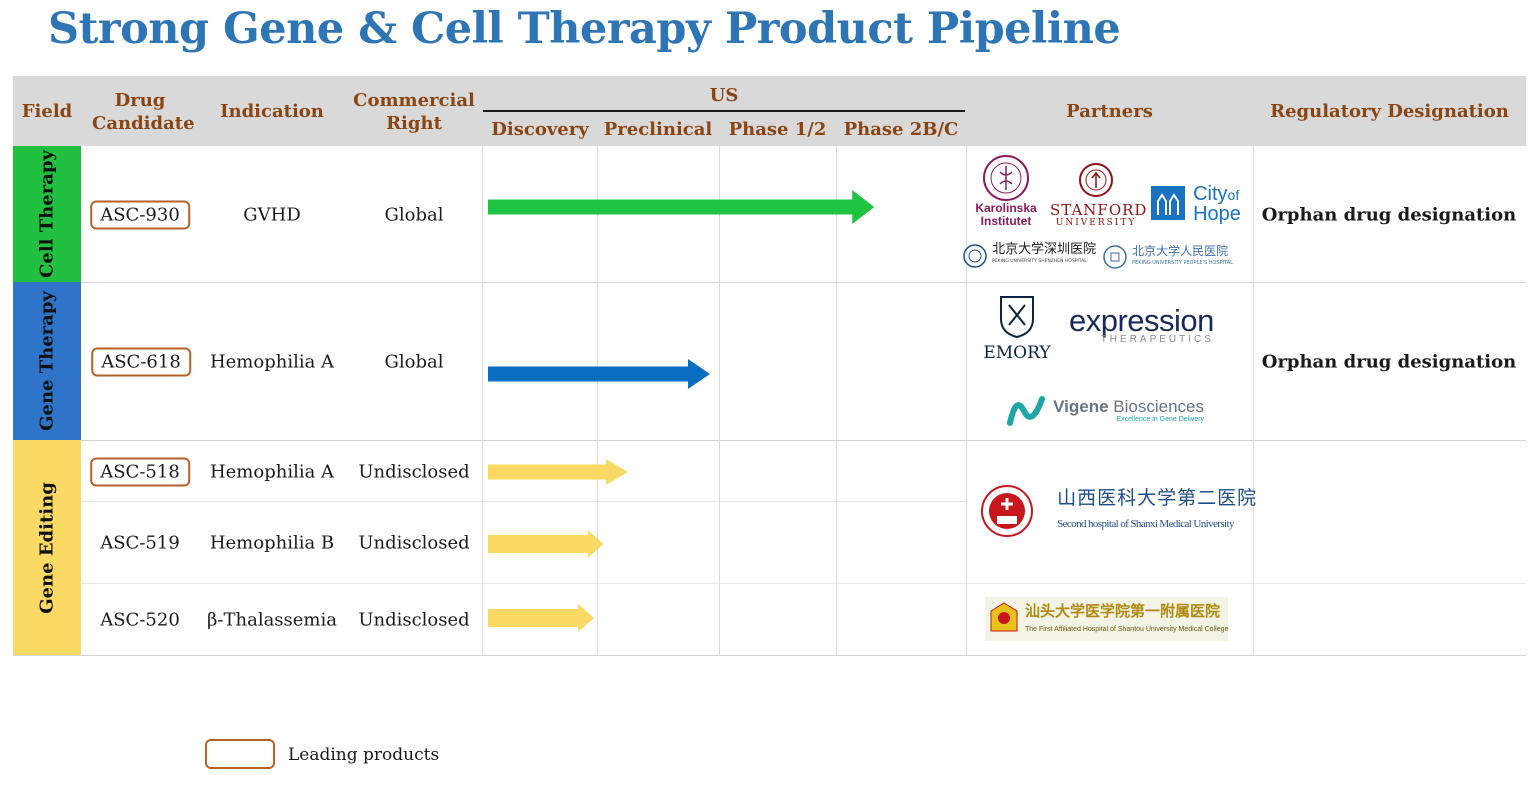 The width and height of the screenshot is (1536, 794). I want to click on drug-candidate-asc520: ASC-520, so click(140, 620).